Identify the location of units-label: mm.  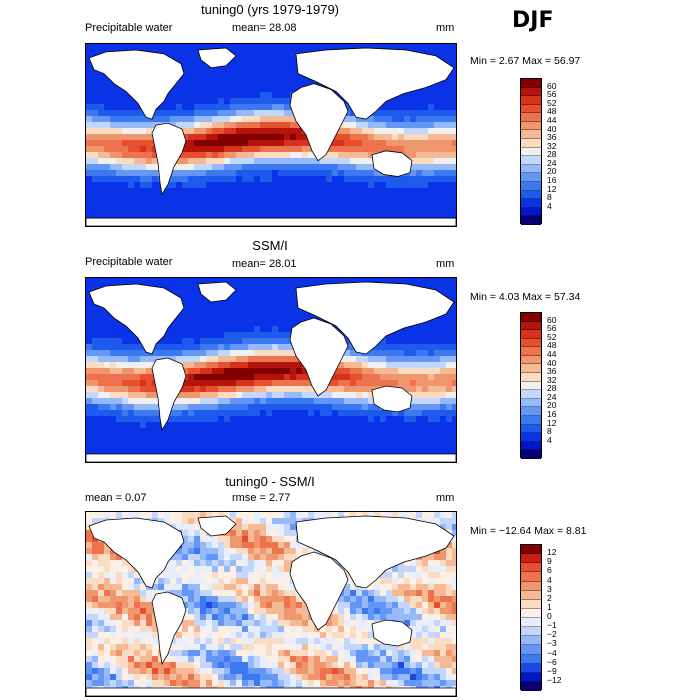
(445, 264).